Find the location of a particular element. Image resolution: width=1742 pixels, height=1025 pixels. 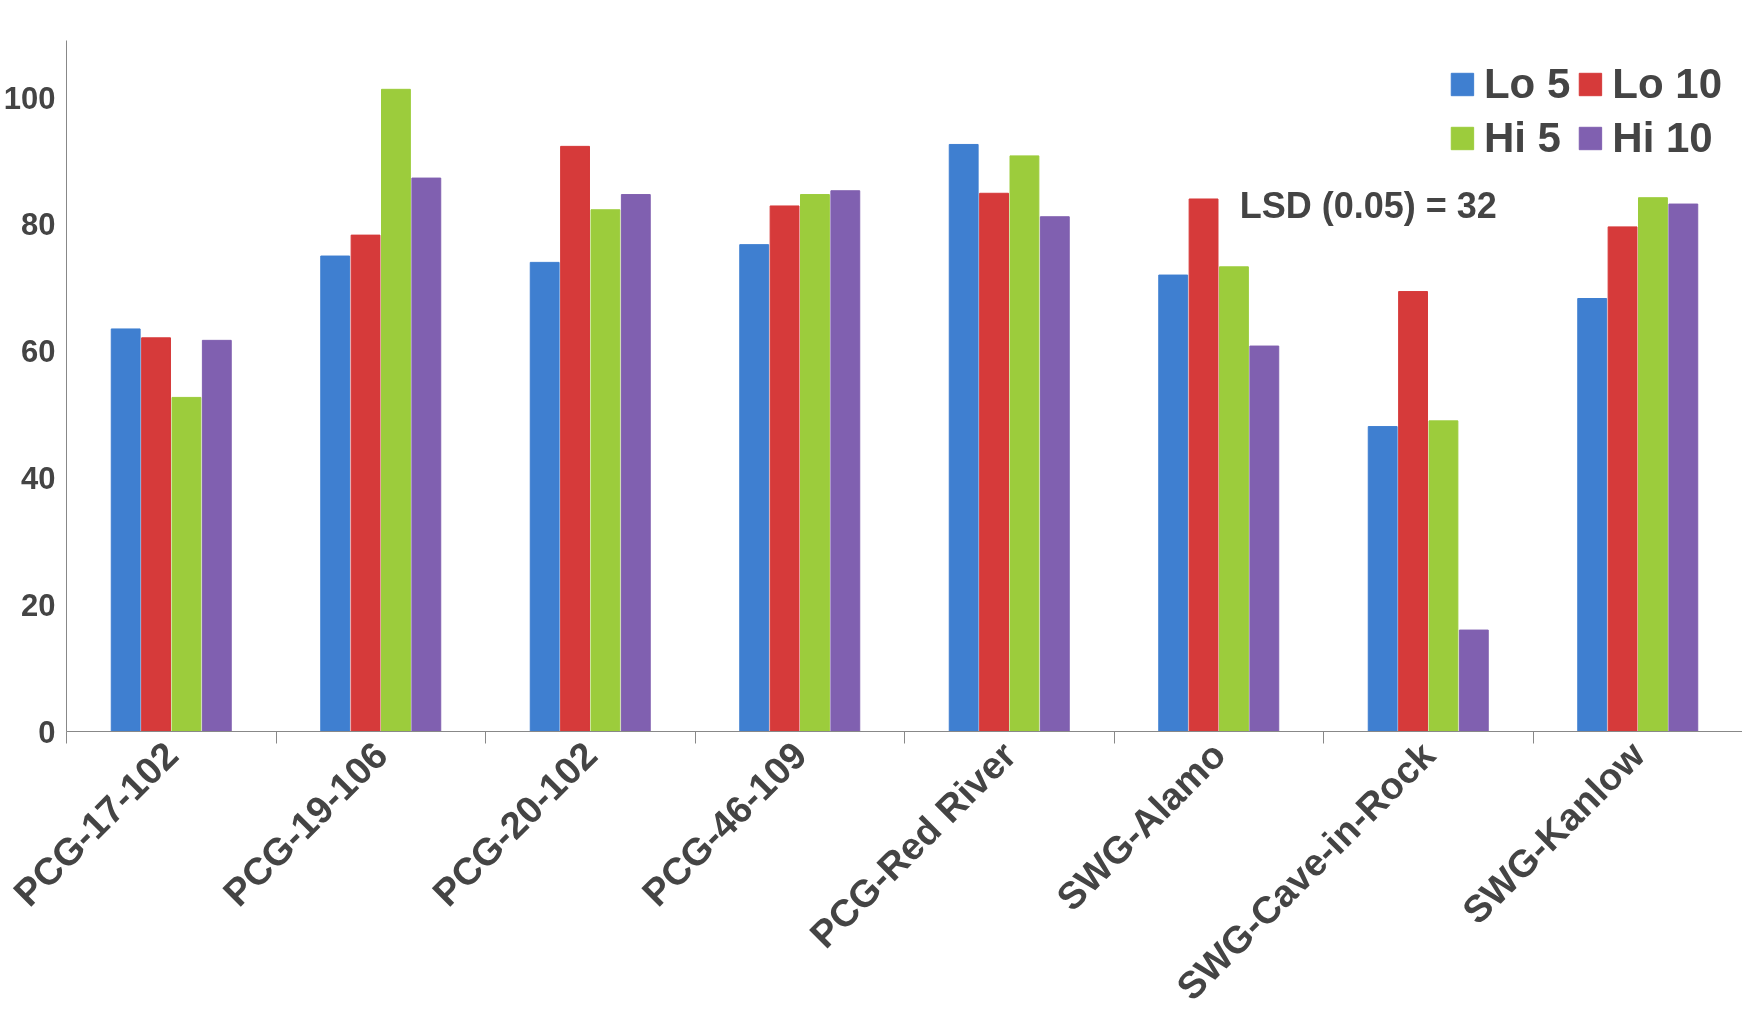

y-tick-label: 80 is located at coordinates (38, 225).